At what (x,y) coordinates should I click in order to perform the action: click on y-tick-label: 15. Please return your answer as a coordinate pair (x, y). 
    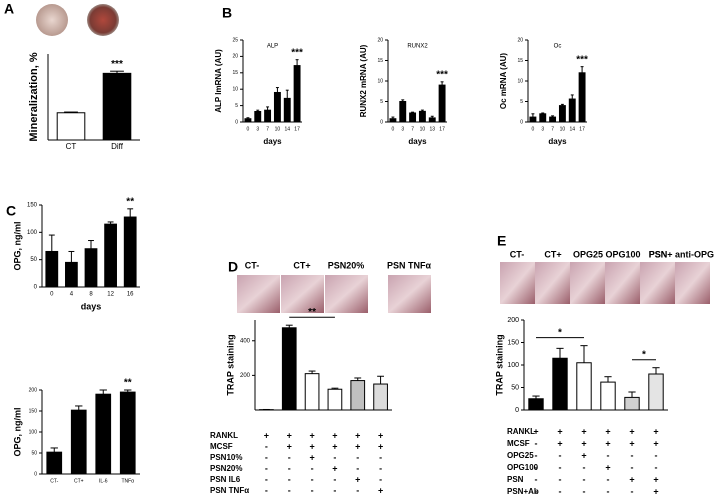
    Looking at the image, I should click on (235, 73).